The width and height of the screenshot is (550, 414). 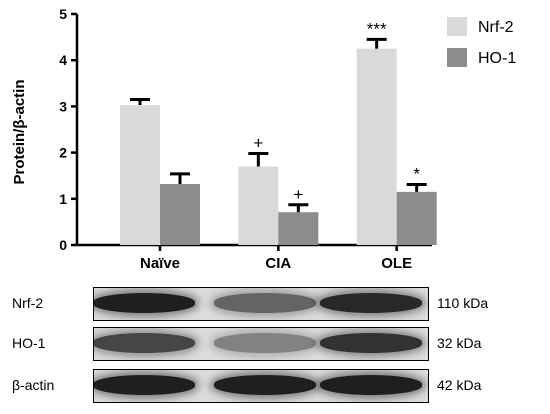 I want to click on blot-size-label: 42 kDa, so click(x=459, y=385).